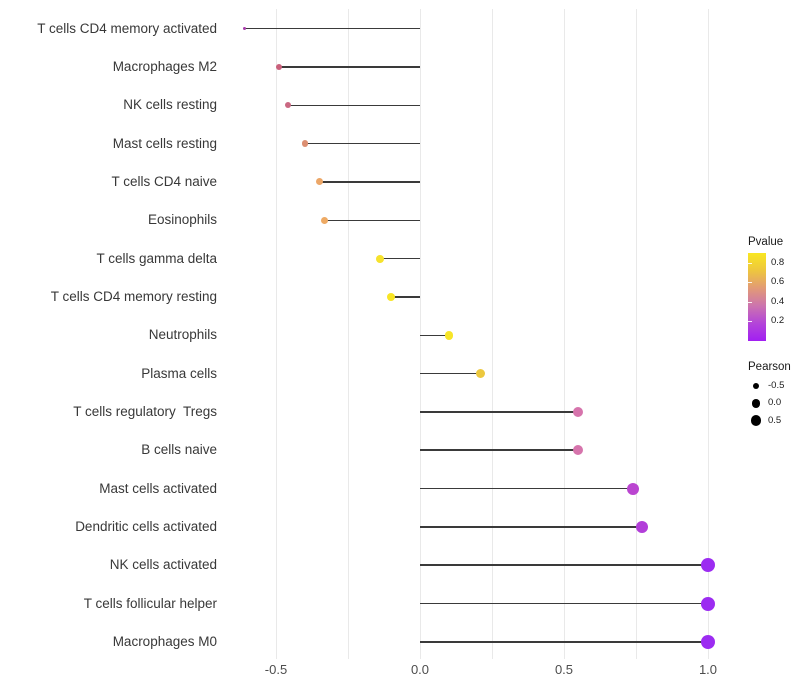 The width and height of the screenshot is (800, 700). I want to click on category-label: T cells gamma delta, so click(156, 258).